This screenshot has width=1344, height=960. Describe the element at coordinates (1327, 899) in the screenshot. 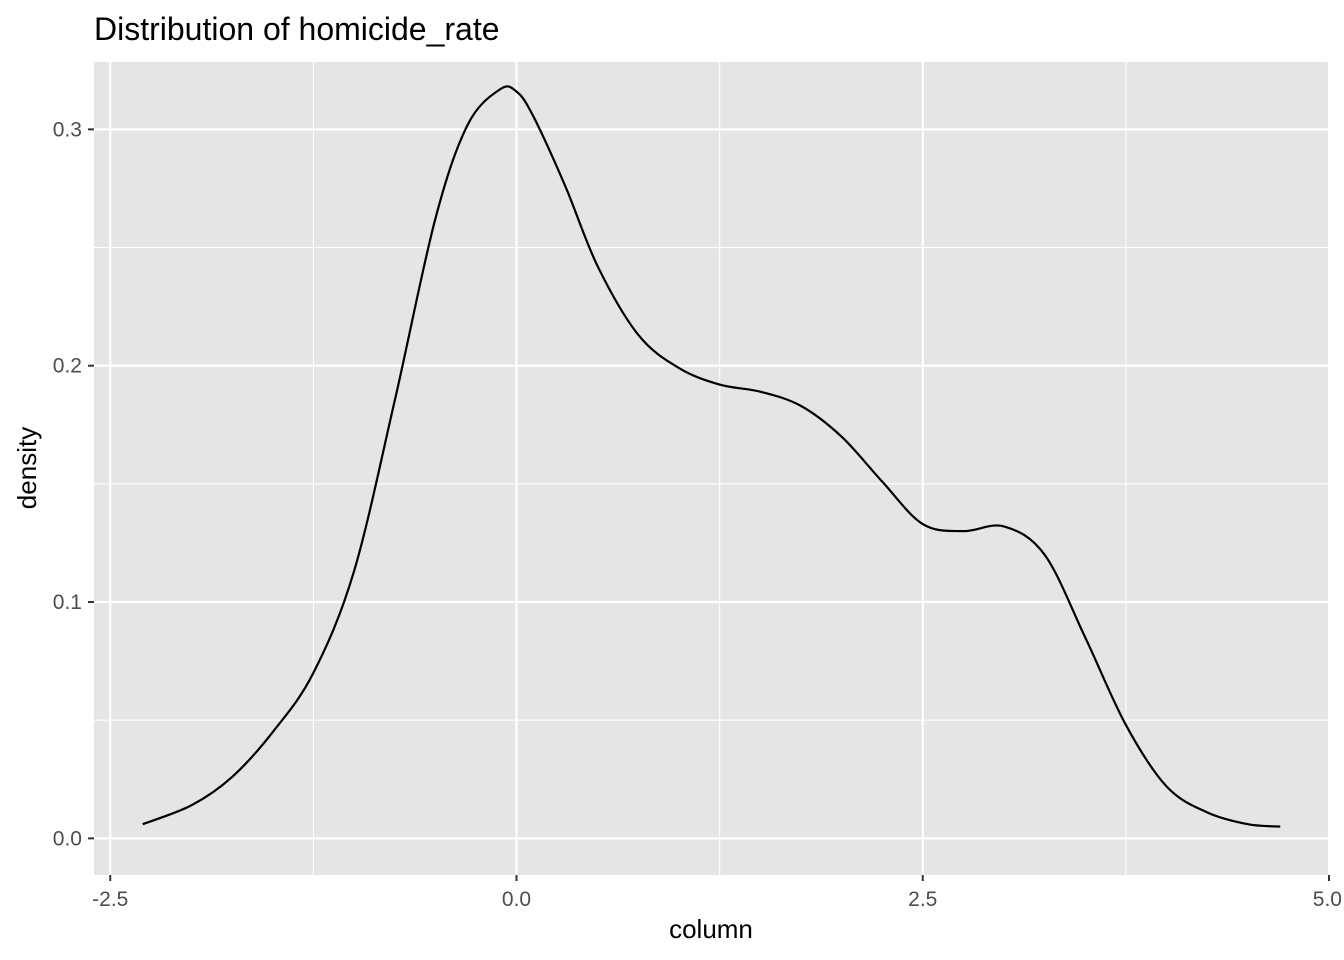

I see `x-tick-label: 5.0` at that location.